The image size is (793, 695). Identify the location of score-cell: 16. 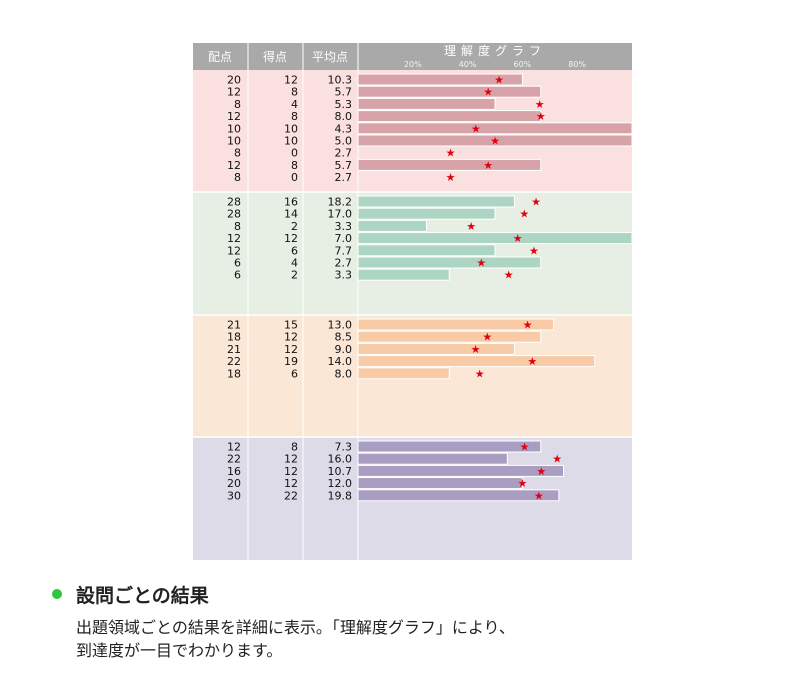
(291, 202).